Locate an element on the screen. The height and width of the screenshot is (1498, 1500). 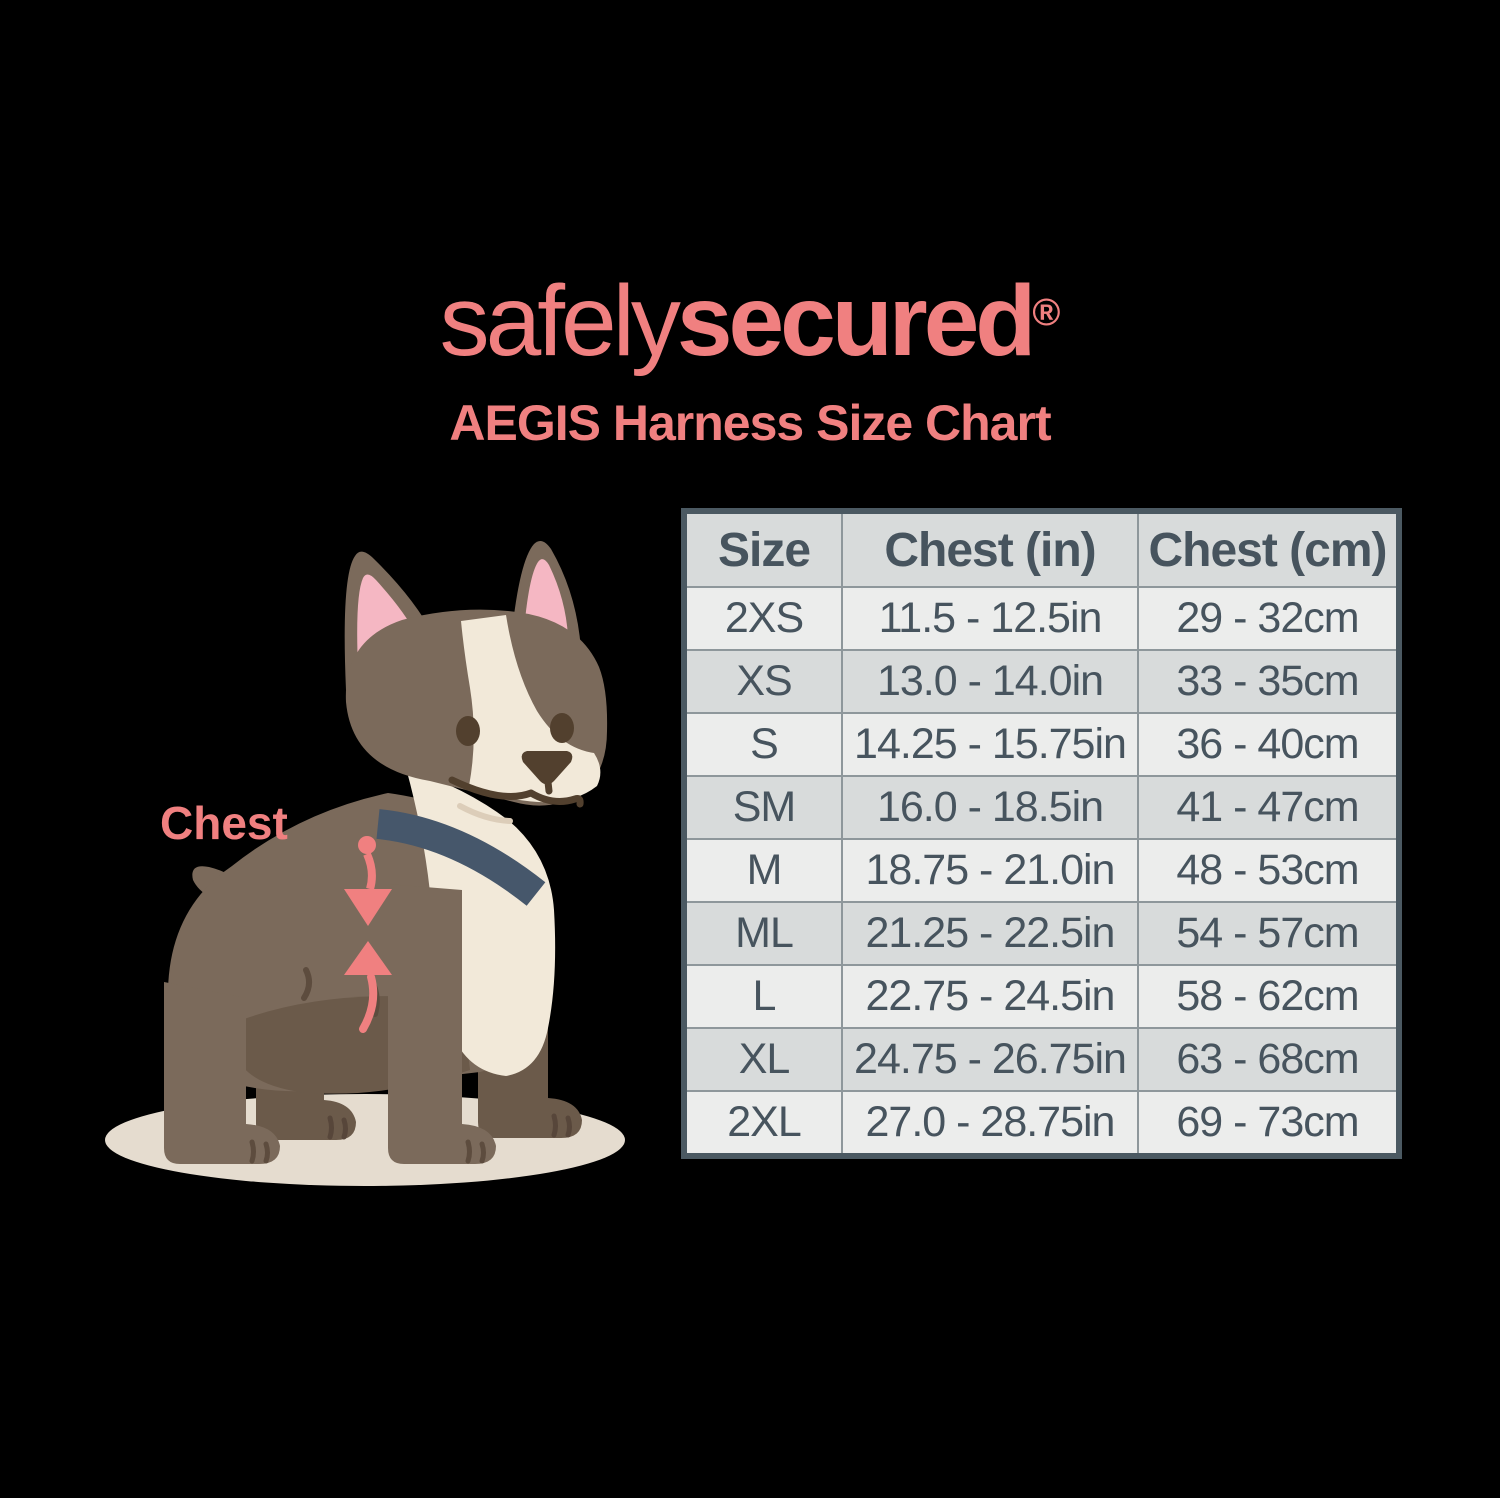
table-header-row: Size Chest (in) Chest (cm) is located at coordinates (1041, 549).